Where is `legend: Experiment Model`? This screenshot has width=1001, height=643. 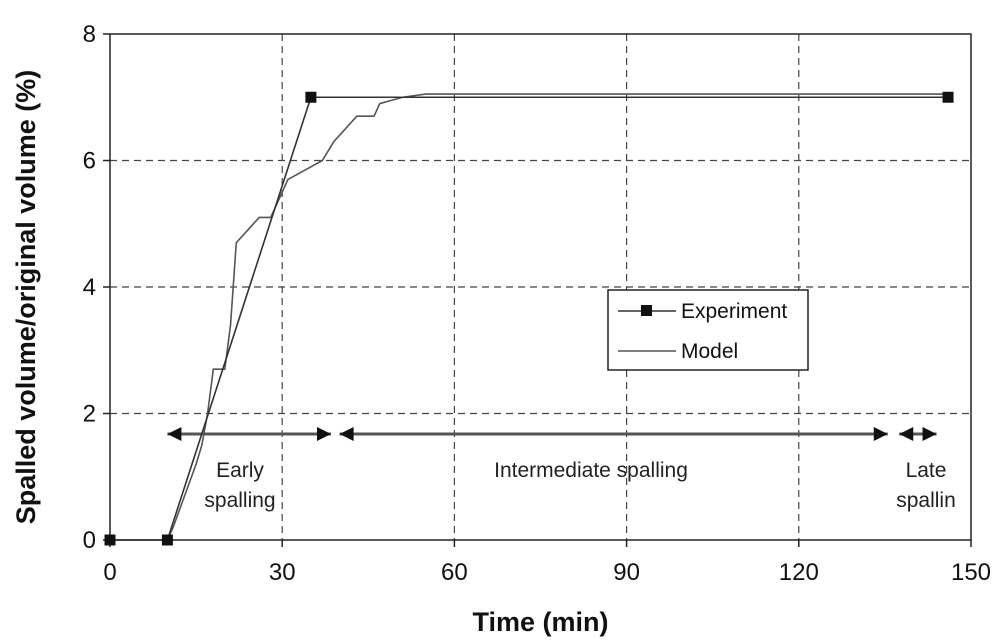 legend: Experiment Model is located at coordinates (708, 330).